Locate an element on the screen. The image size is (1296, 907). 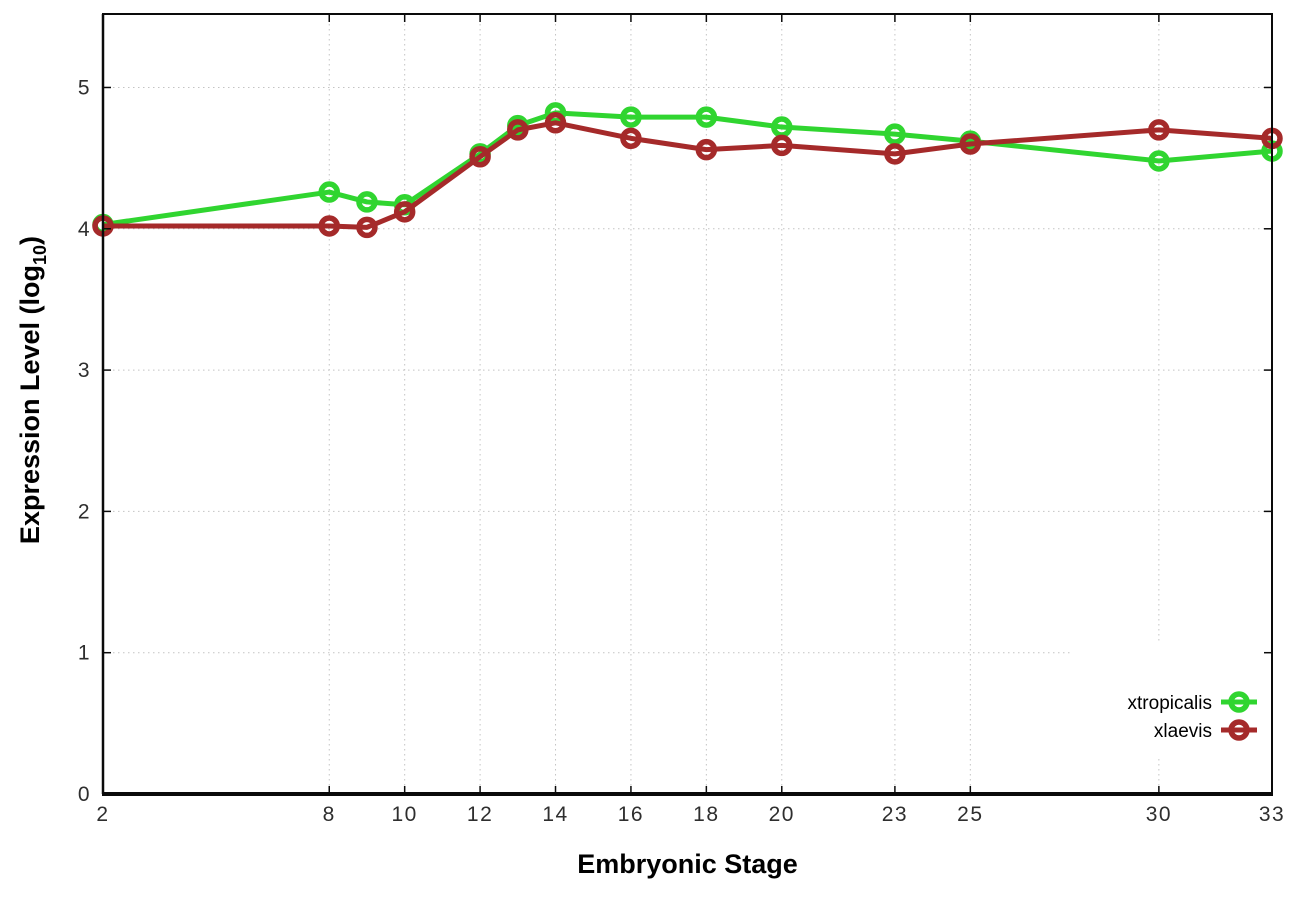
y-axis-title-subscript: 10 is located at coordinates (40, 254).